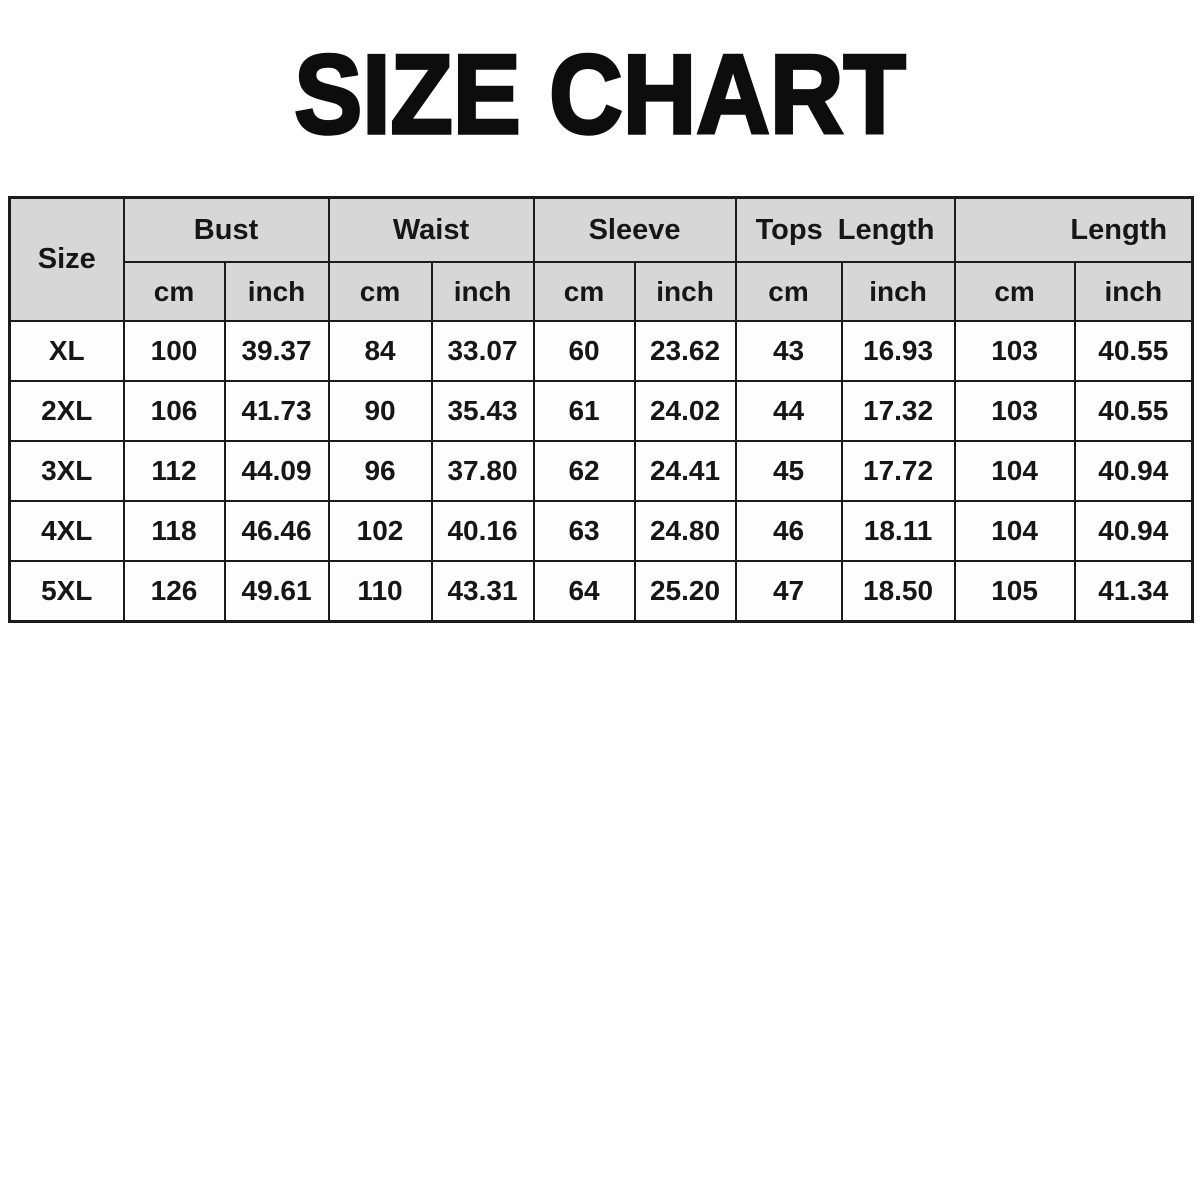 Image resolution: width=1200 pixels, height=1200 pixels. I want to click on measurement-cell: 41.34, so click(1133, 591).